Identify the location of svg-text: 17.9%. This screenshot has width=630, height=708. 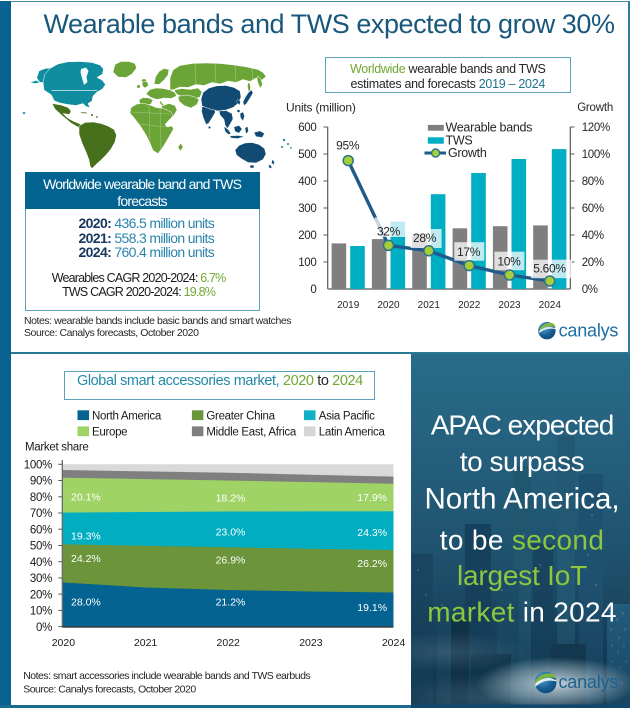
(372, 498).